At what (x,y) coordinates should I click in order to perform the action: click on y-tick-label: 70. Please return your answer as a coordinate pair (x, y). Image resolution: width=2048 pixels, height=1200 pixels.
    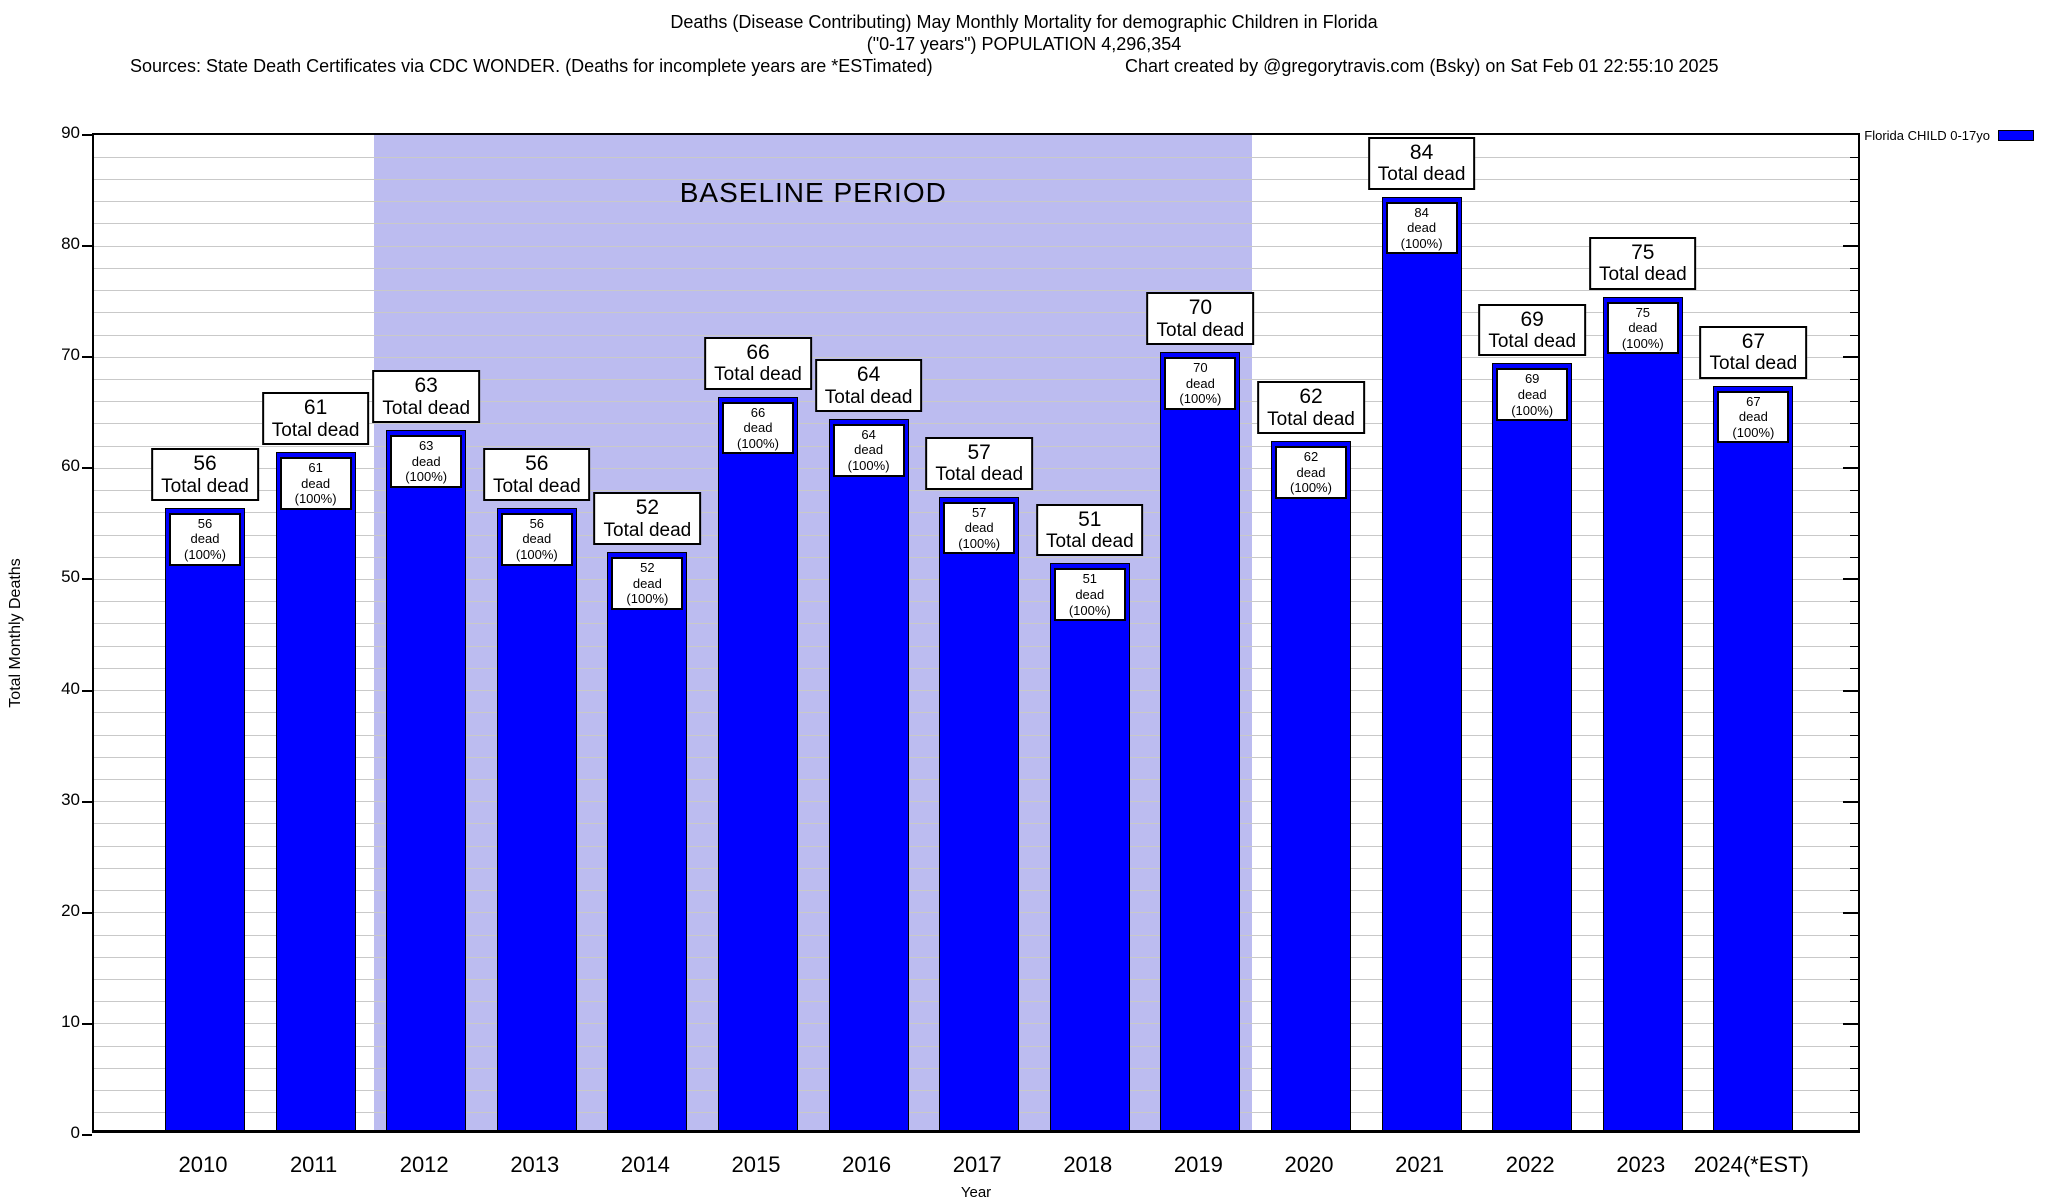
    Looking at the image, I should click on (70, 355).